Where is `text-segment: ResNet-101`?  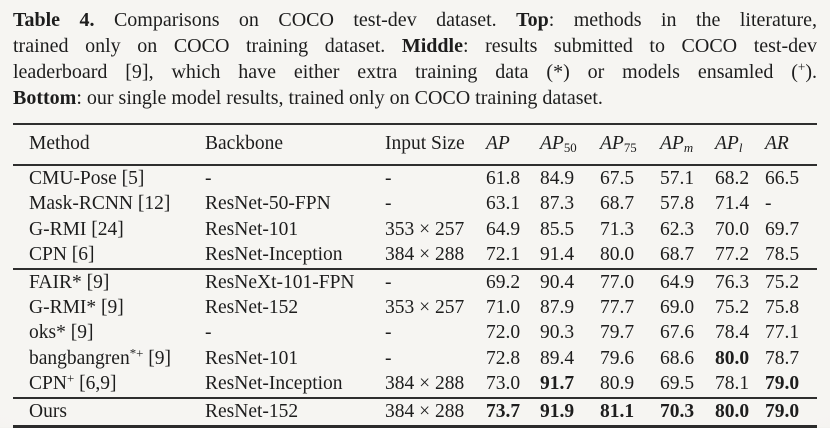 text-segment: ResNet-101 is located at coordinates (252, 229).